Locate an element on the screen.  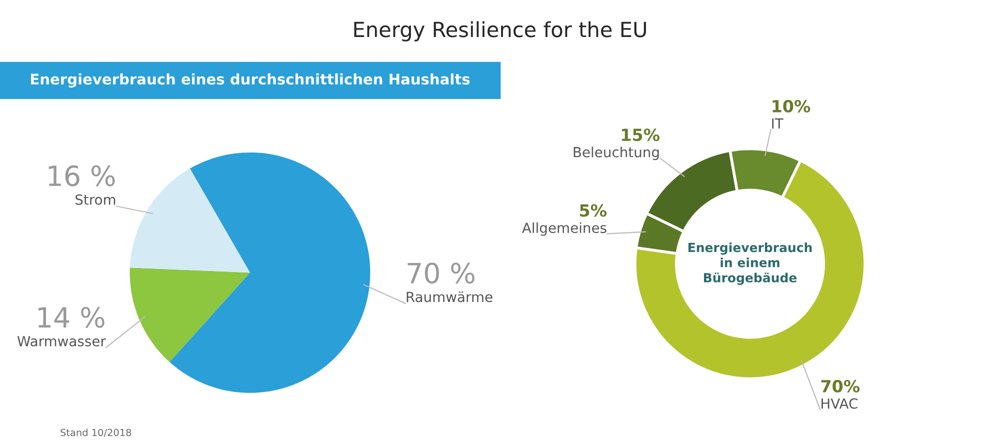
data-label: 15% is located at coordinates (641, 135).